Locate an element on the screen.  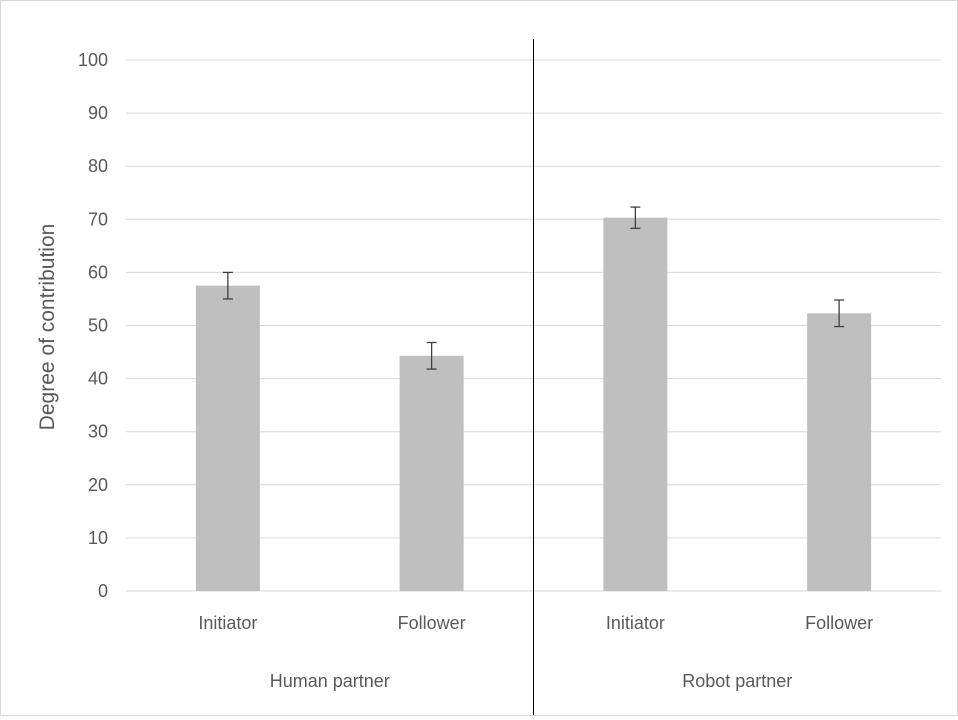
y-axis-title: Degree of contribution is located at coordinates (47, 327).